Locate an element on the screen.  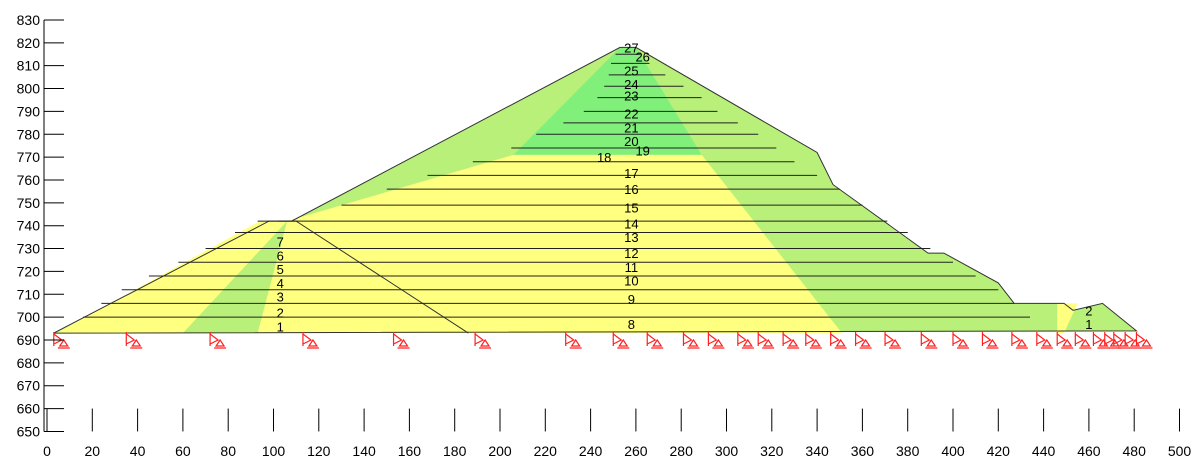
layer-label: 26 is located at coordinates (642, 57).